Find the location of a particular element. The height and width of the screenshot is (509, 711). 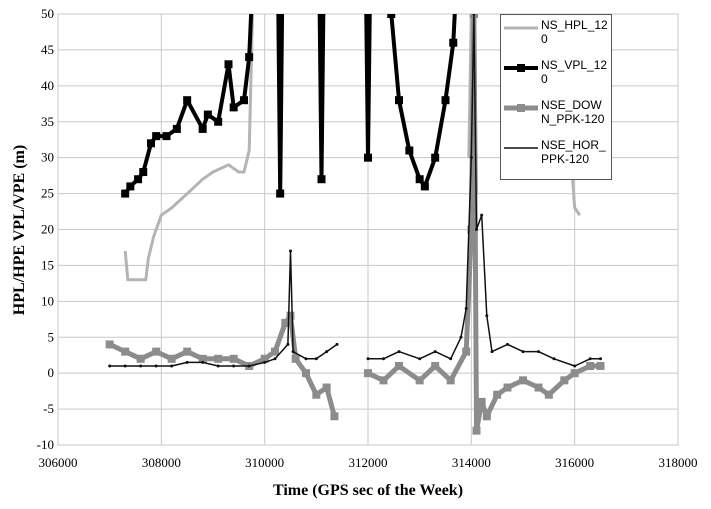

y-tick-label: 50 is located at coordinates (47, 13).